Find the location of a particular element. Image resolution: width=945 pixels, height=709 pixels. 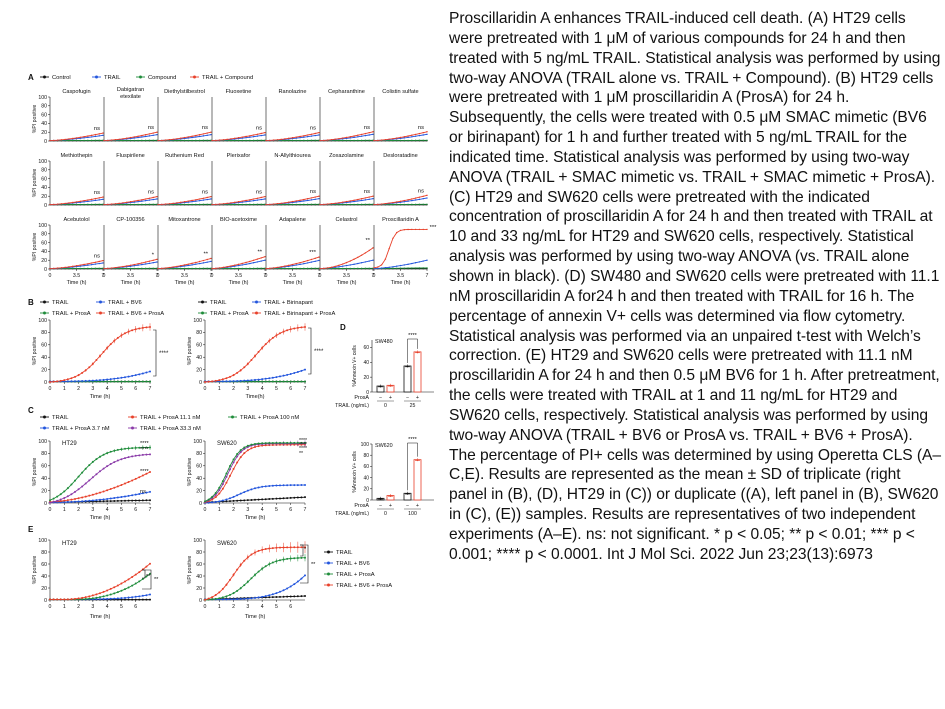

panel-a-plot-1-point-compound is located at coordinates (130, 140).